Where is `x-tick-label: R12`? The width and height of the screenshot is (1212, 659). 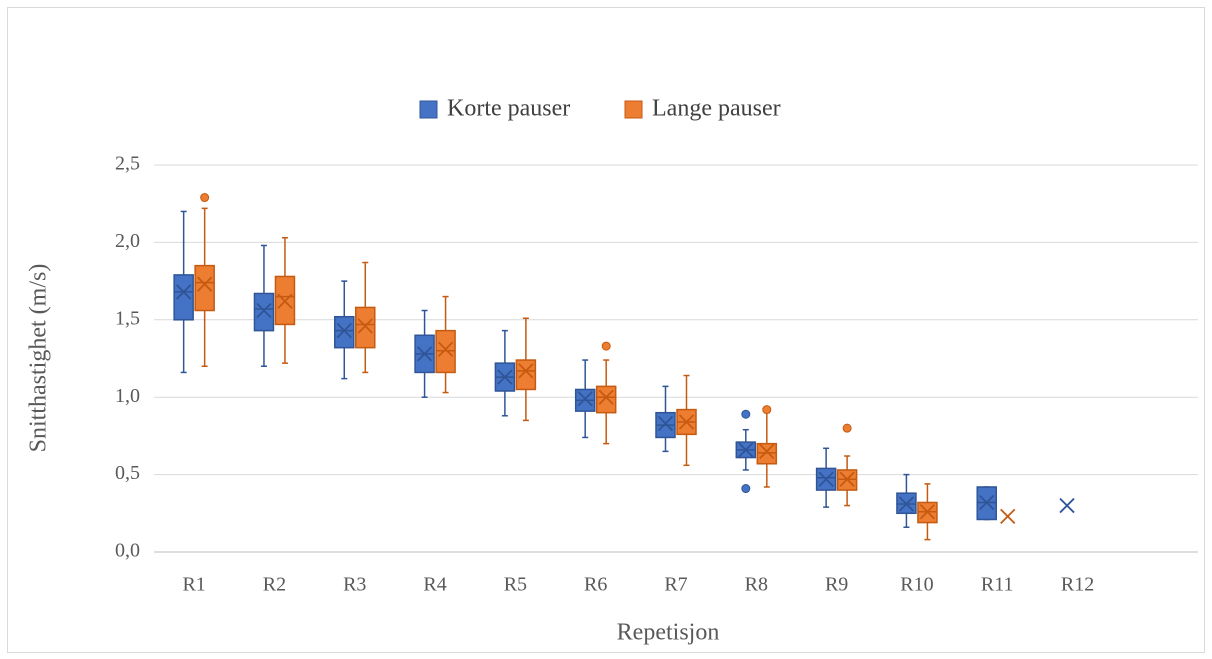 x-tick-label: R12 is located at coordinates (1077, 585).